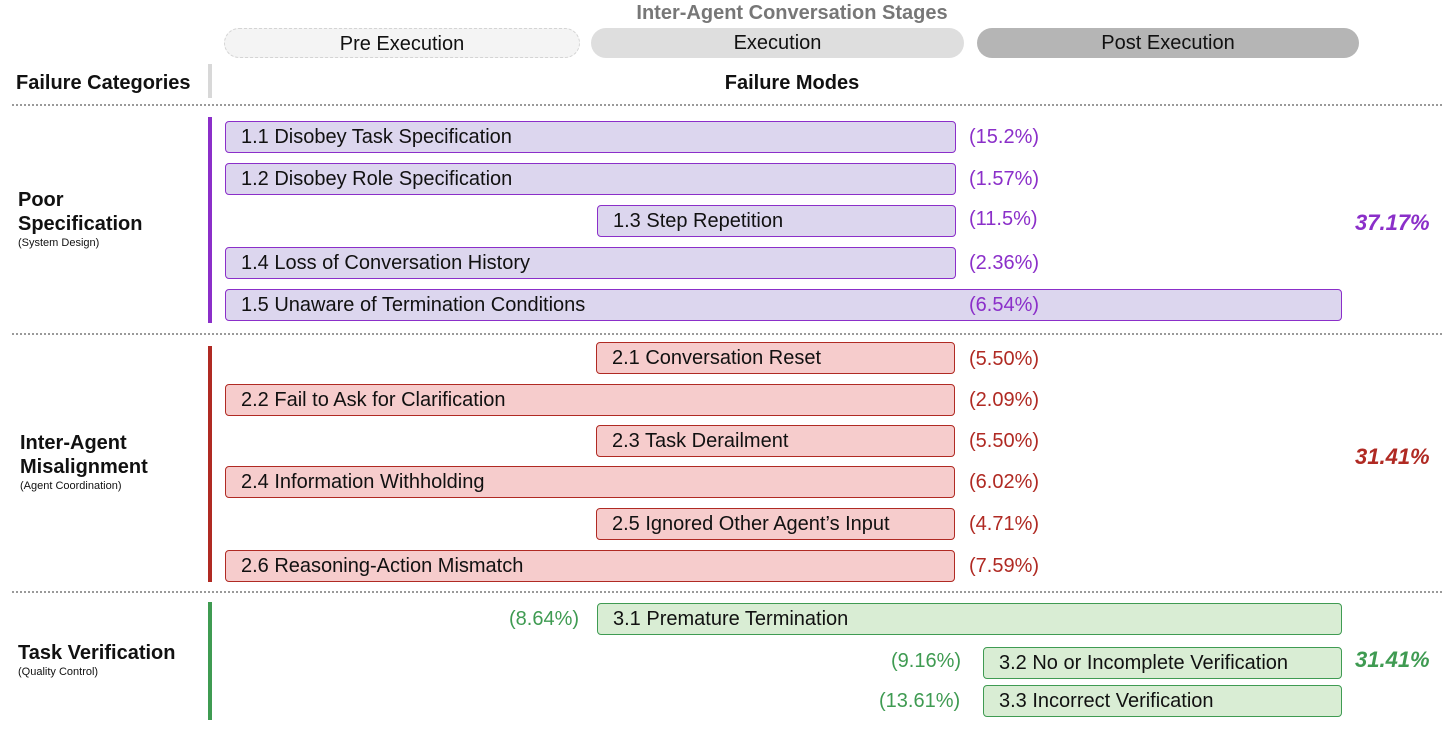 The image size is (1456, 739). Describe the element at coordinates (1392, 456) in the screenshot. I see `category-total-inter-agent-misalignment: 31.41%` at that location.